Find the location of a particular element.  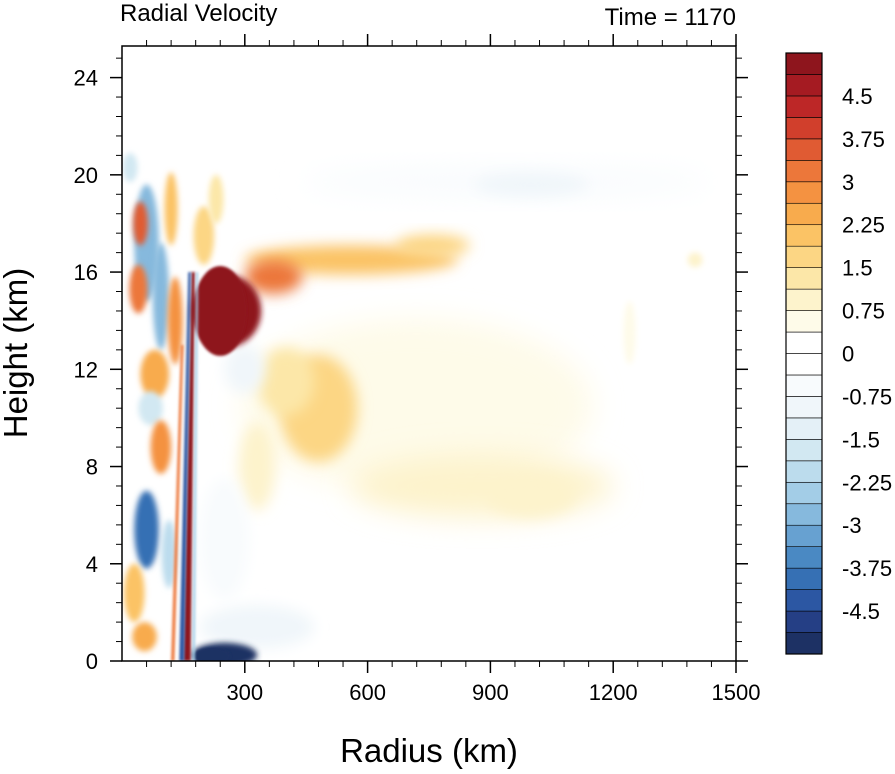

colorbar-label: -2.25 is located at coordinates (867, 482).